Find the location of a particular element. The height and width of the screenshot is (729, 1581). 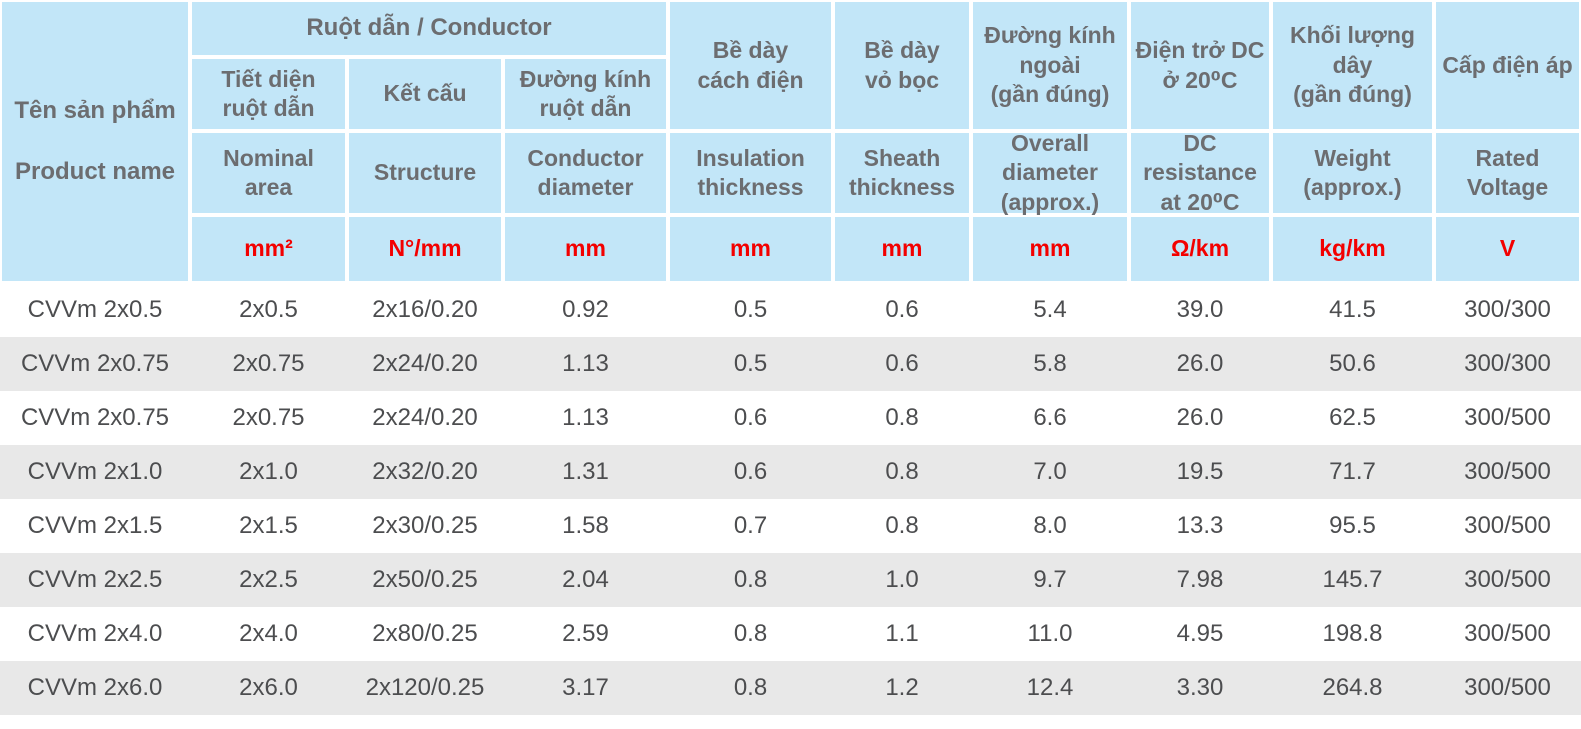

unit-nominal-area: mm² is located at coordinates (268, 249).